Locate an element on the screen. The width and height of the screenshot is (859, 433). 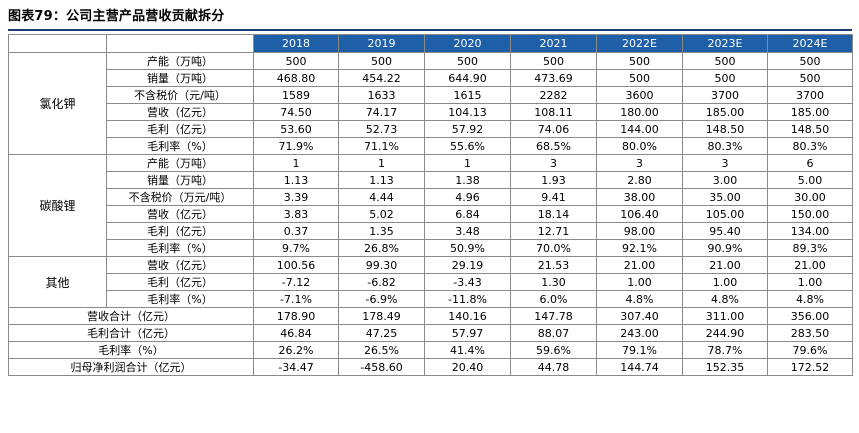
value-cell: 1.30 is located at coordinates (553, 282).